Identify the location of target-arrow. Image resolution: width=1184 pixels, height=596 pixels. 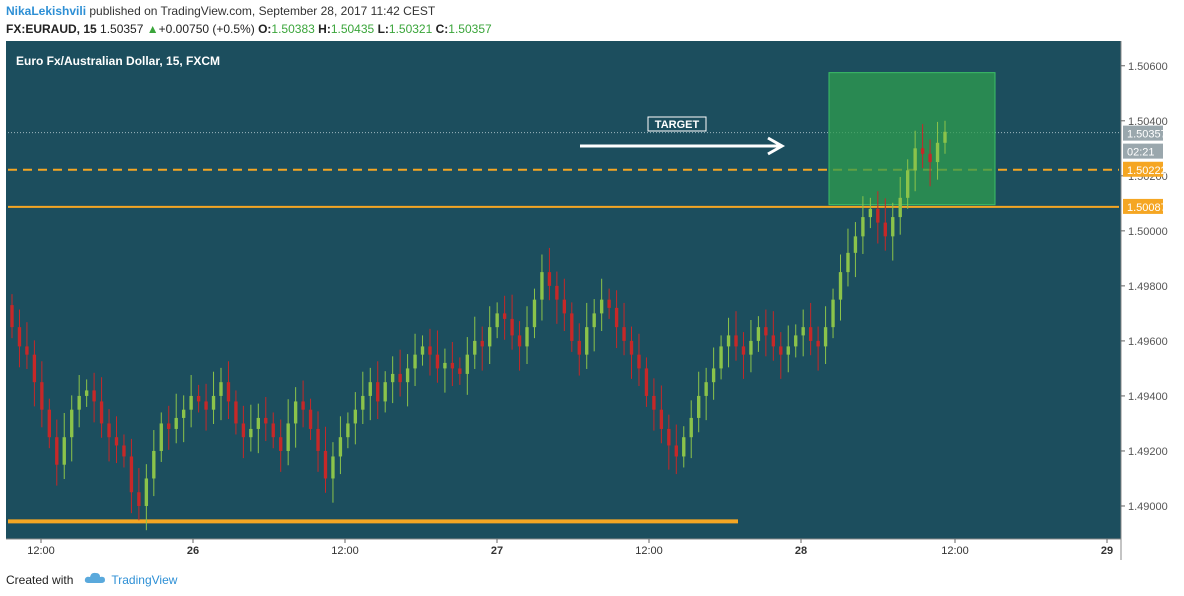
(683, 146).